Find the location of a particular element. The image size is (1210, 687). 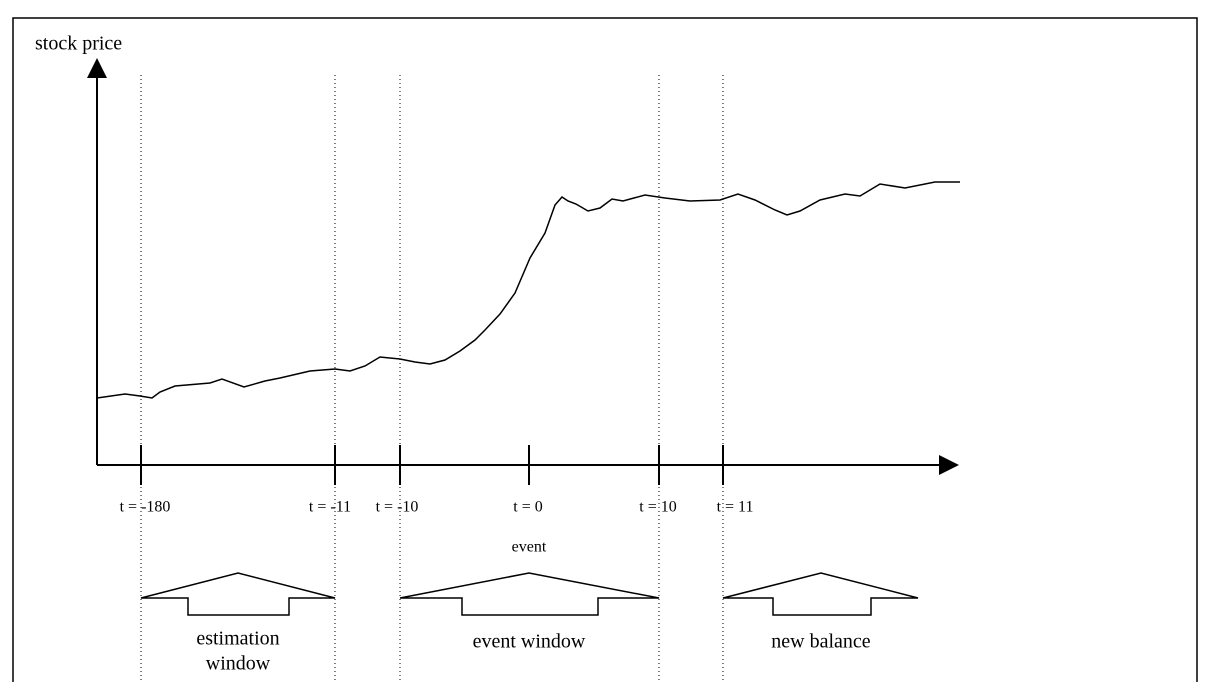

window-label: event window is located at coordinates (529, 642).